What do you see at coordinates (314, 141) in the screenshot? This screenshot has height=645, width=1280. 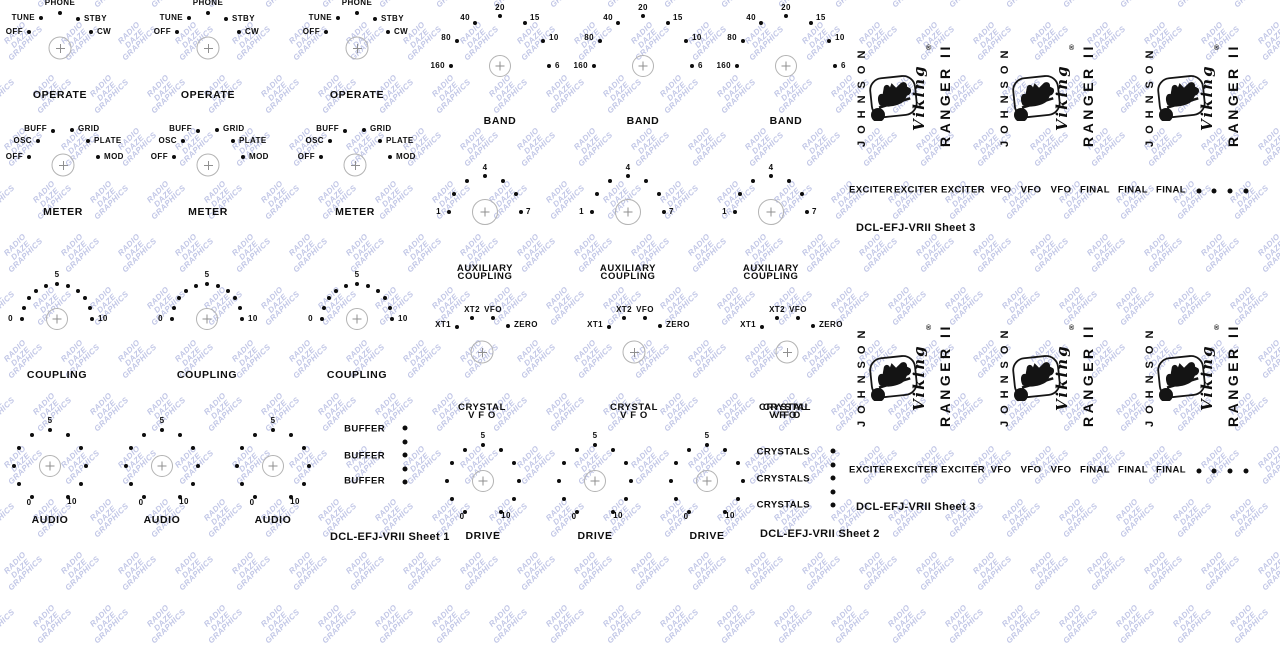 I see `dial-position-label: OSC` at bounding box center [314, 141].